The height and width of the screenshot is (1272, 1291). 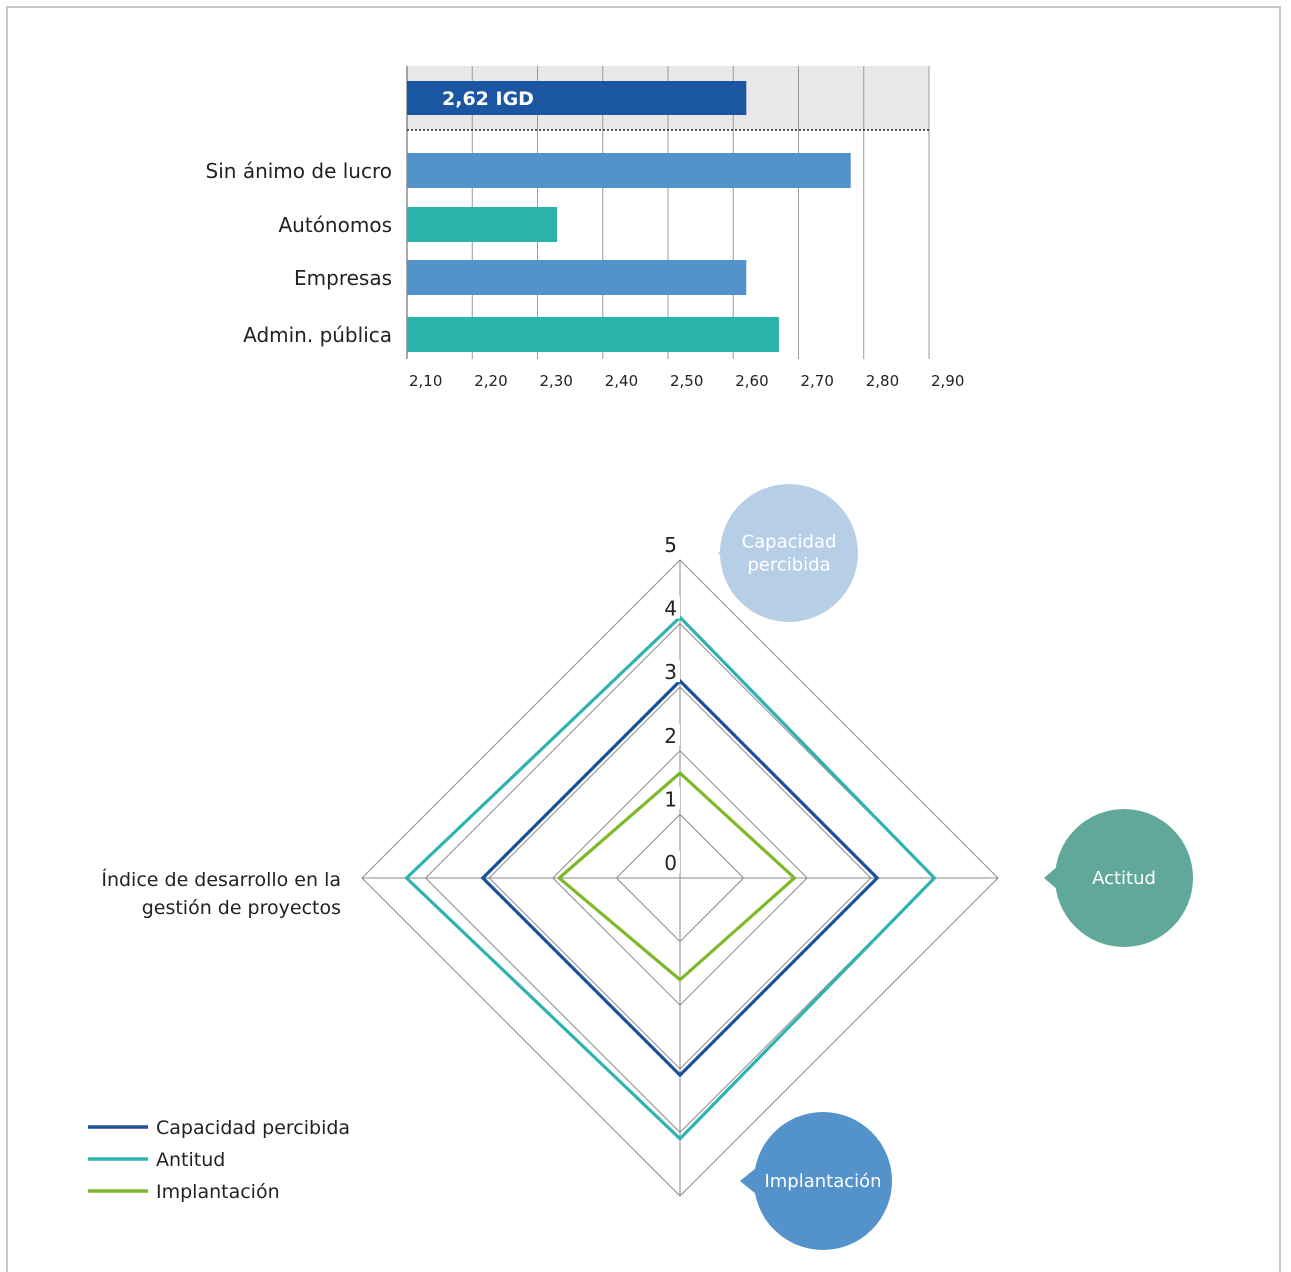 I want to click on legend-label: Capacidad percibida, so click(x=253, y=1128).